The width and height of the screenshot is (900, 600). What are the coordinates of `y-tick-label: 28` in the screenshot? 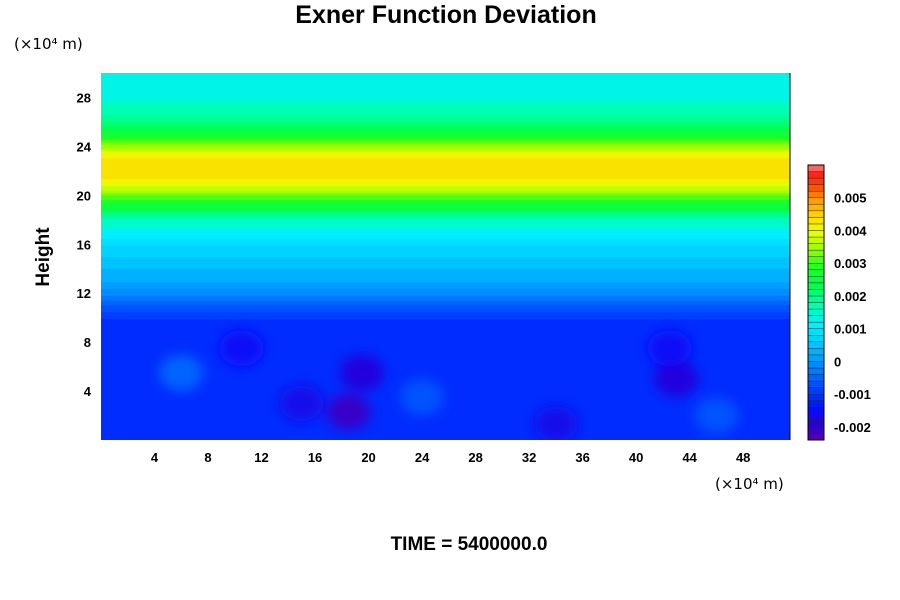 It's located at (84, 97).